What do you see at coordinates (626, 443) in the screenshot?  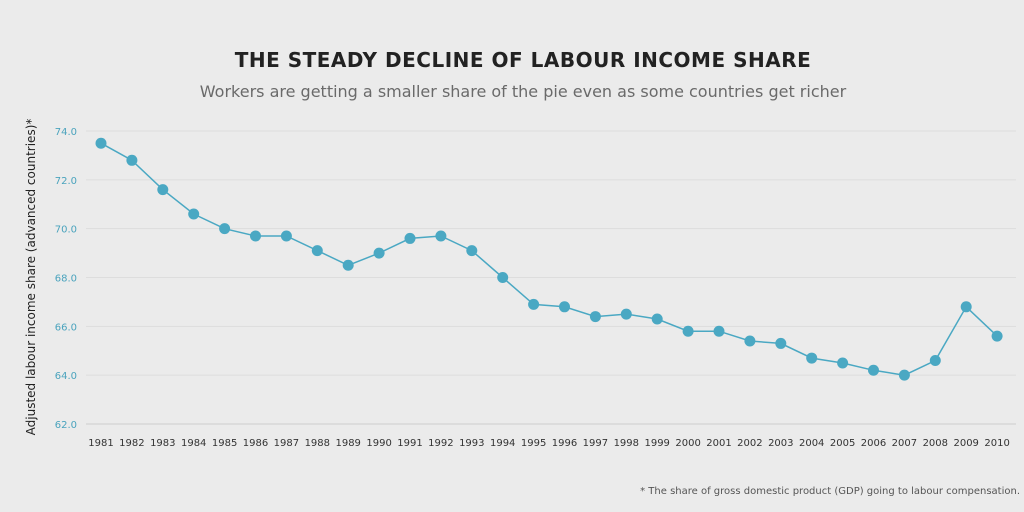 I see `x-tick-label: 1998` at bounding box center [626, 443].